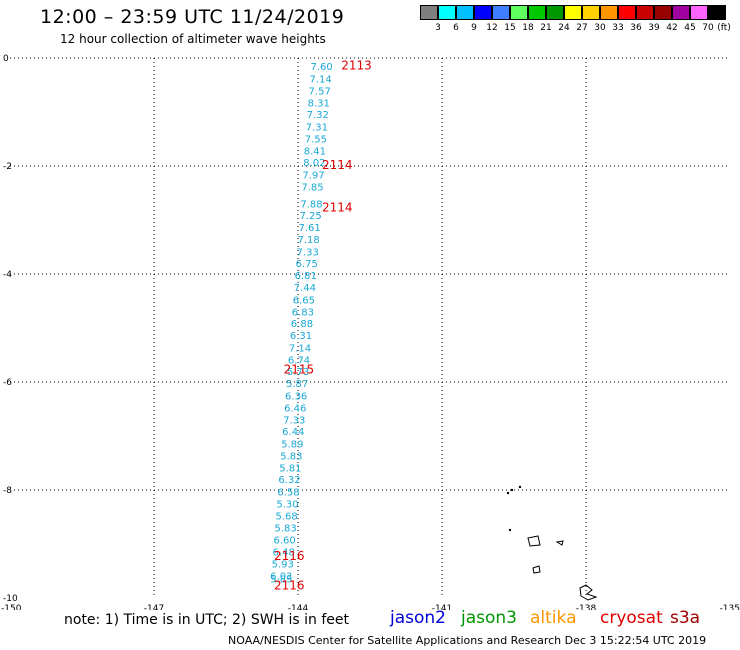  Describe the element at coordinates (7, 275) in the screenshot. I see `y-tick-label: -4` at that location.